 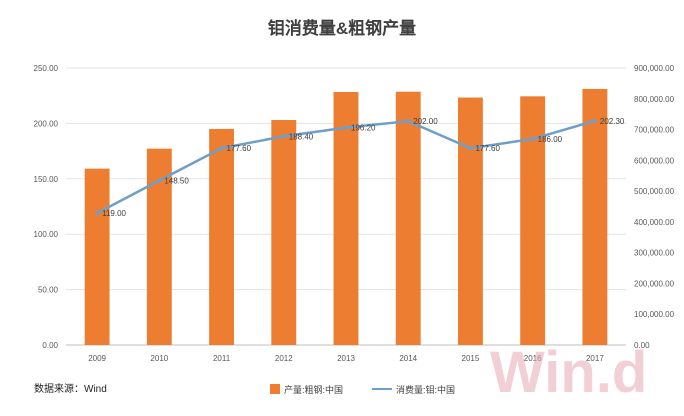 What do you see at coordinates (275, 389) in the screenshot?
I see `legend-bar-swatch` at bounding box center [275, 389].